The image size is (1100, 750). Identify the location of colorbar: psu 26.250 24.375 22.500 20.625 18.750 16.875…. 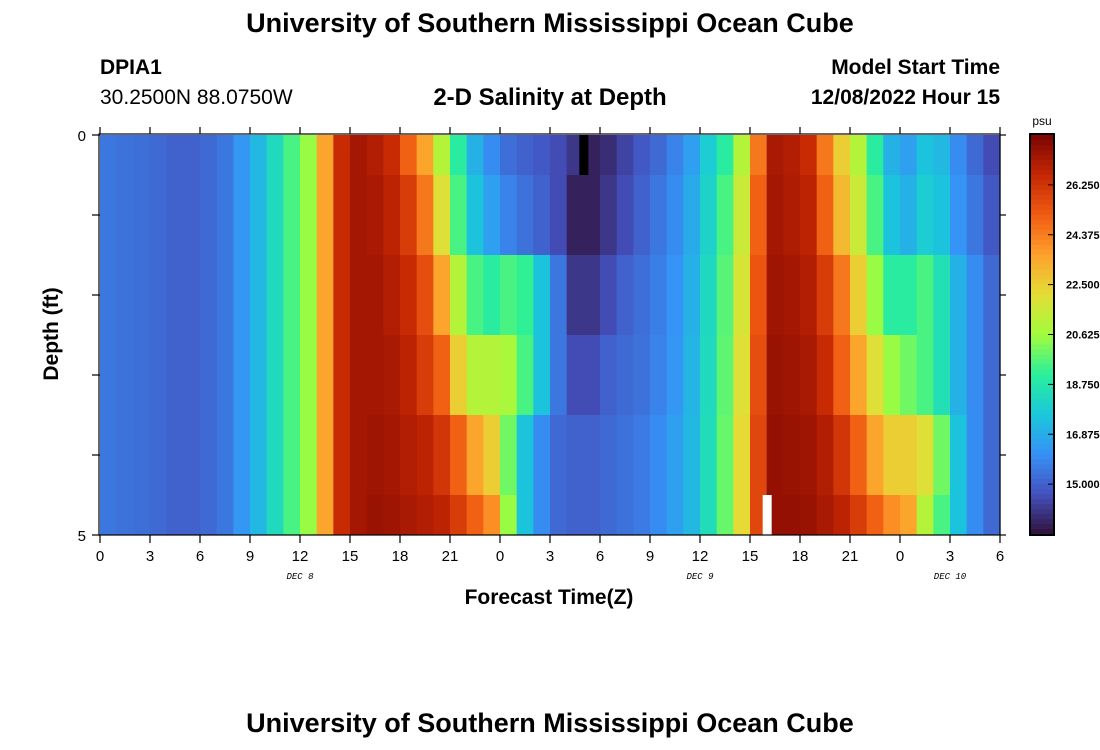
(1064, 325).